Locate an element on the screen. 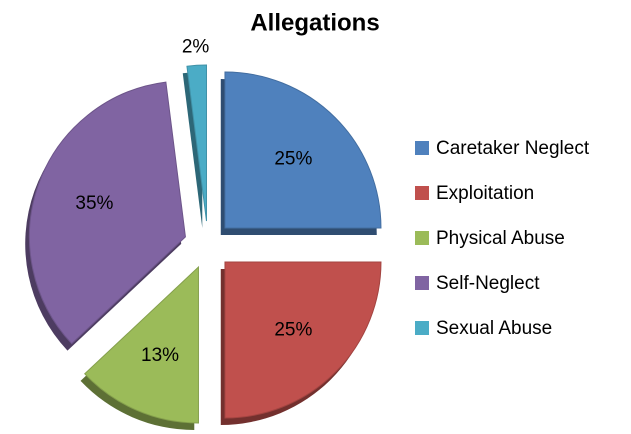  chart-title: Allegations is located at coordinates (314, 22).